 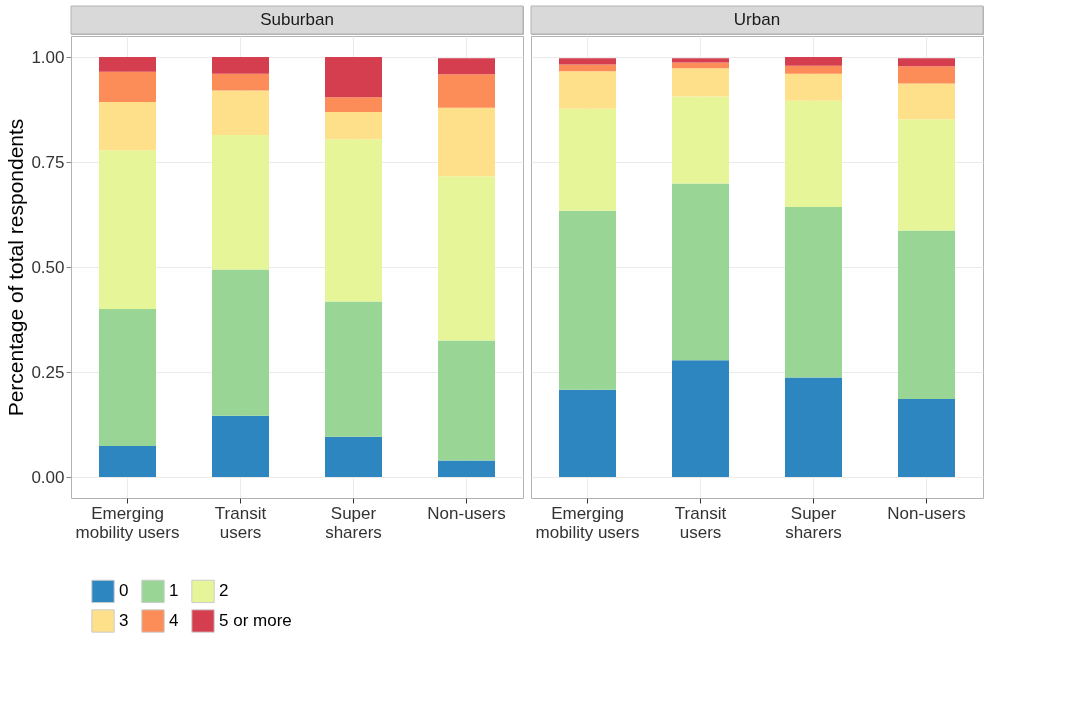 What do you see at coordinates (48, 162) in the screenshot?
I see `y-tick-label: 0.75` at bounding box center [48, 162].